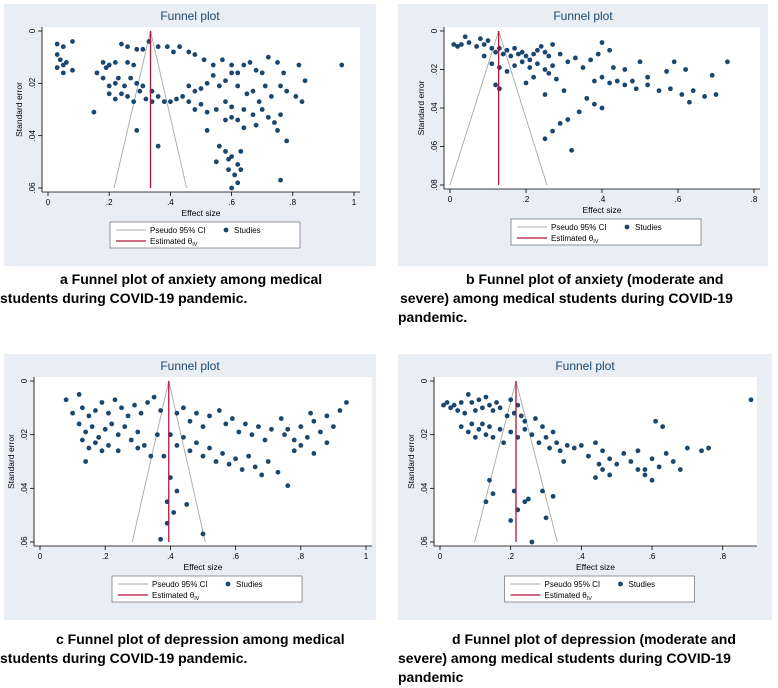 The width and height of the screenshot is (778, 688). I want to click on caption-b-line-3: pandemic., so click(433, 317).